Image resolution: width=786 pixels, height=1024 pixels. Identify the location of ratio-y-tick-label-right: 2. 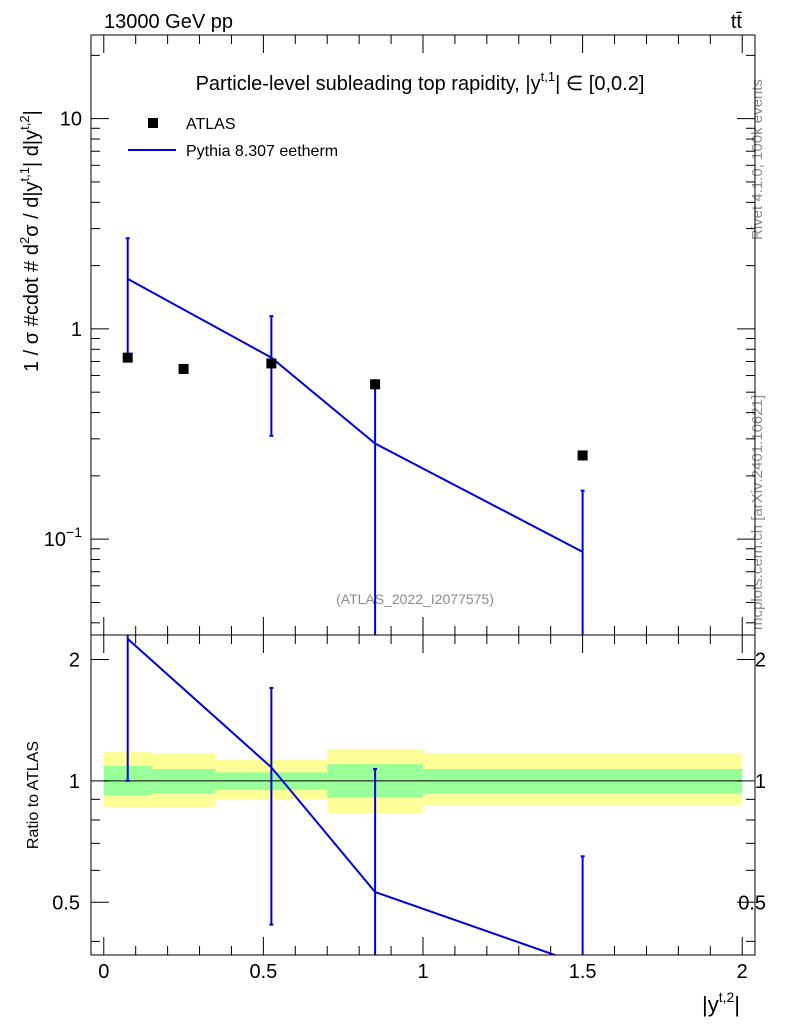
(760, 660).